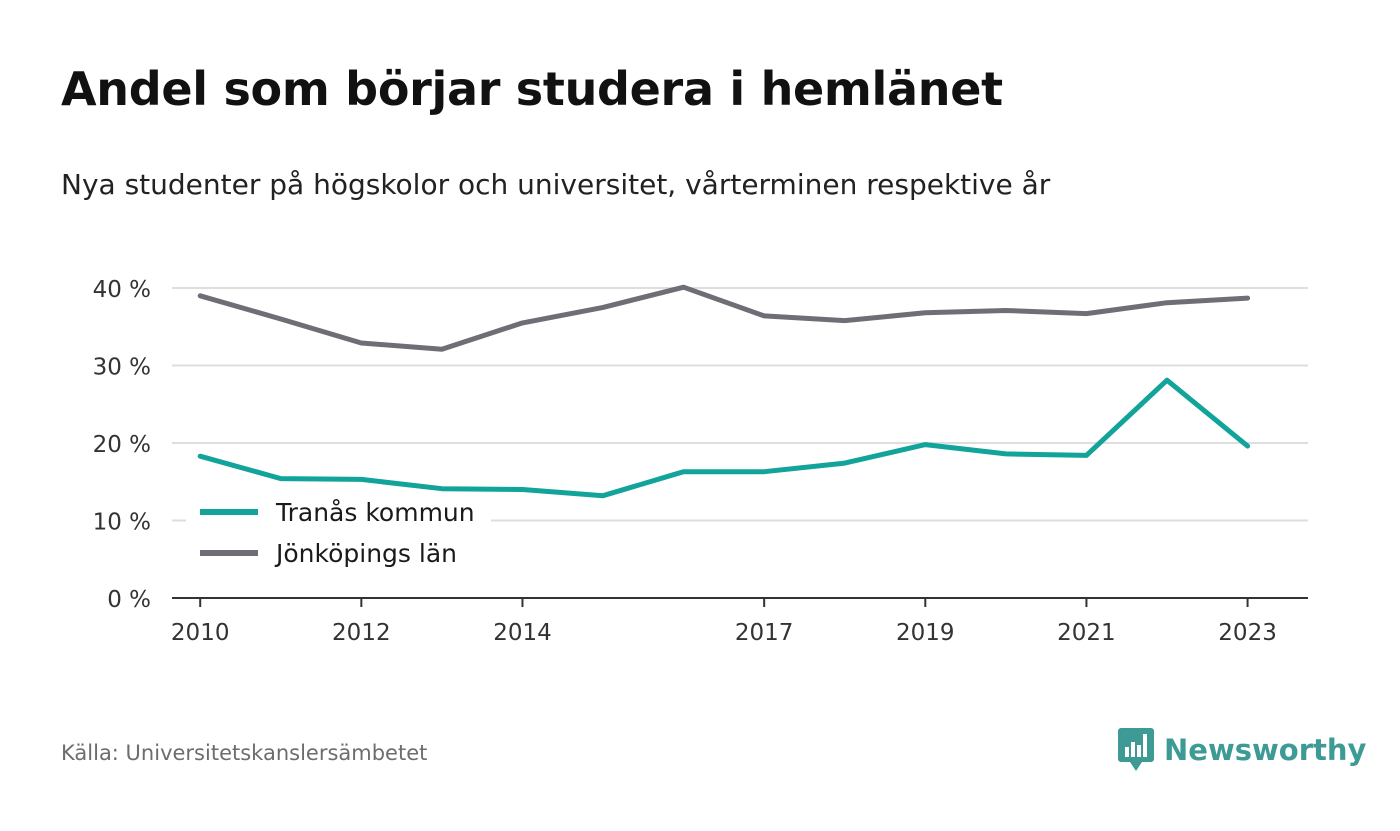 The image size is (1400, 831). Describe the element at coordinates (129, 600) in the screenshot. I see `y-tick-label: 0 %` at that location.